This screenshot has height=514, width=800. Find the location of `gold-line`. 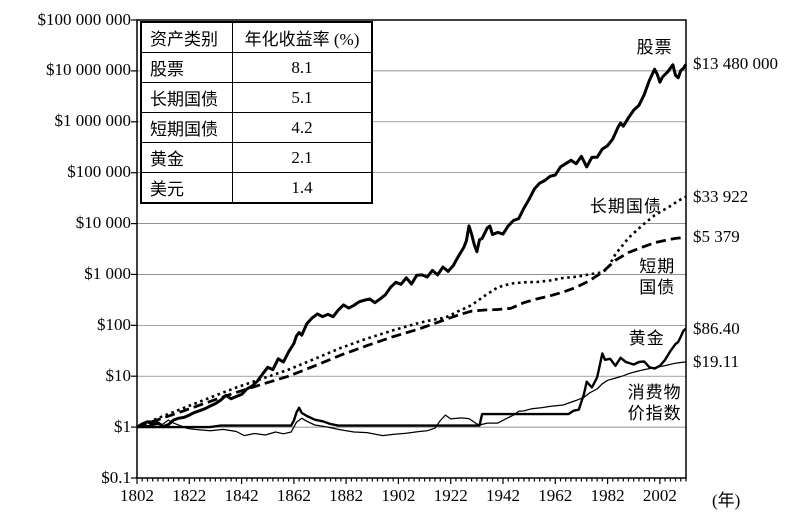

gold-line is located at coordinates (412, 378).